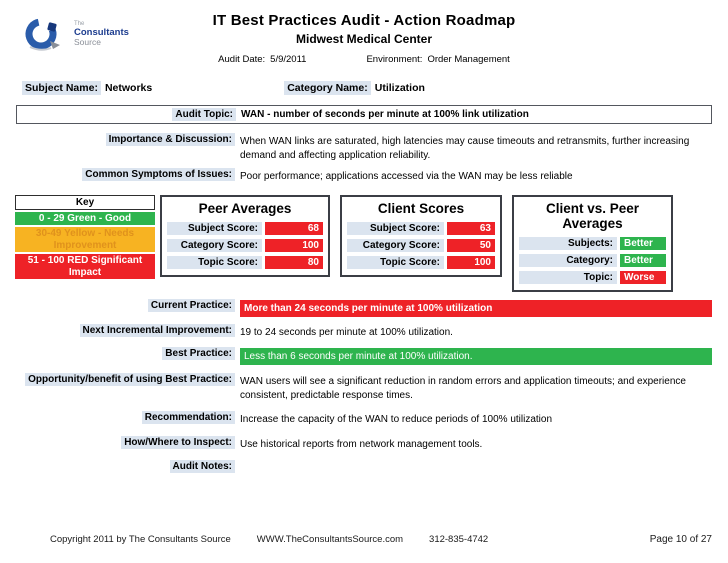 The width and height of the screenshot is (728, 563). I want to click on audit-topic-label: Audit Topic:, so click(204, 114).